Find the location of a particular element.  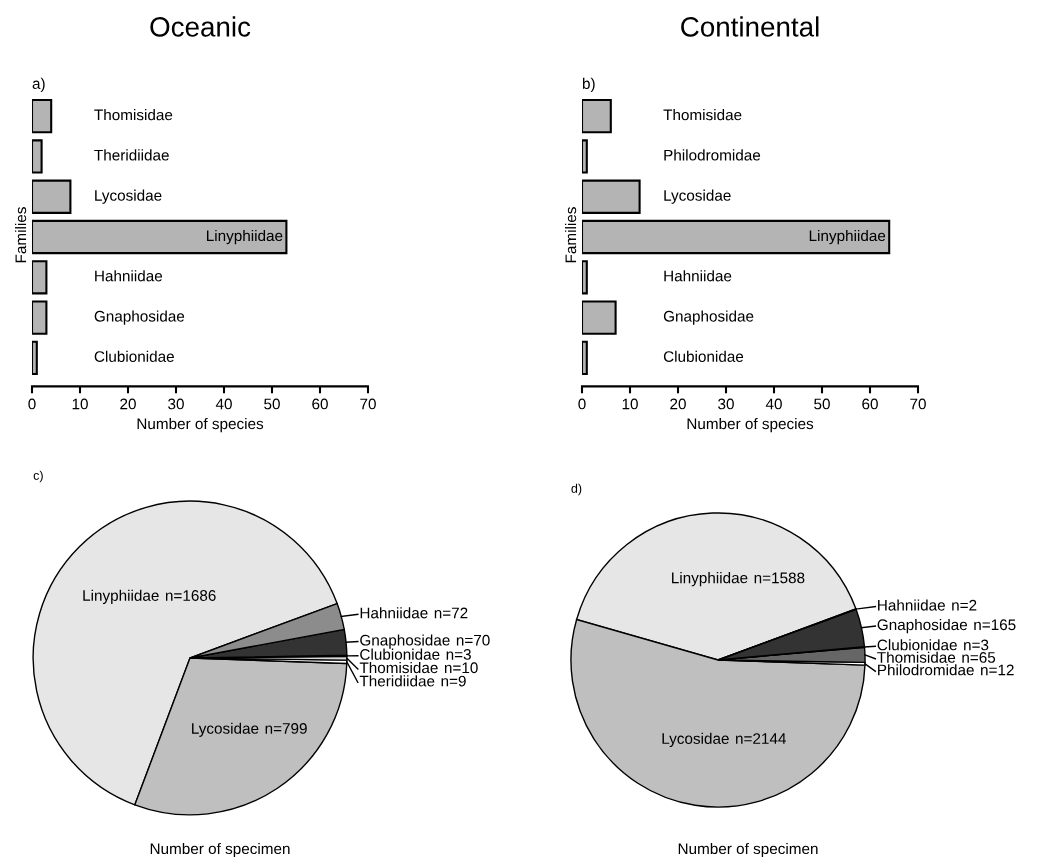

data-label: n=2144 is located at coordinates (761, 738).